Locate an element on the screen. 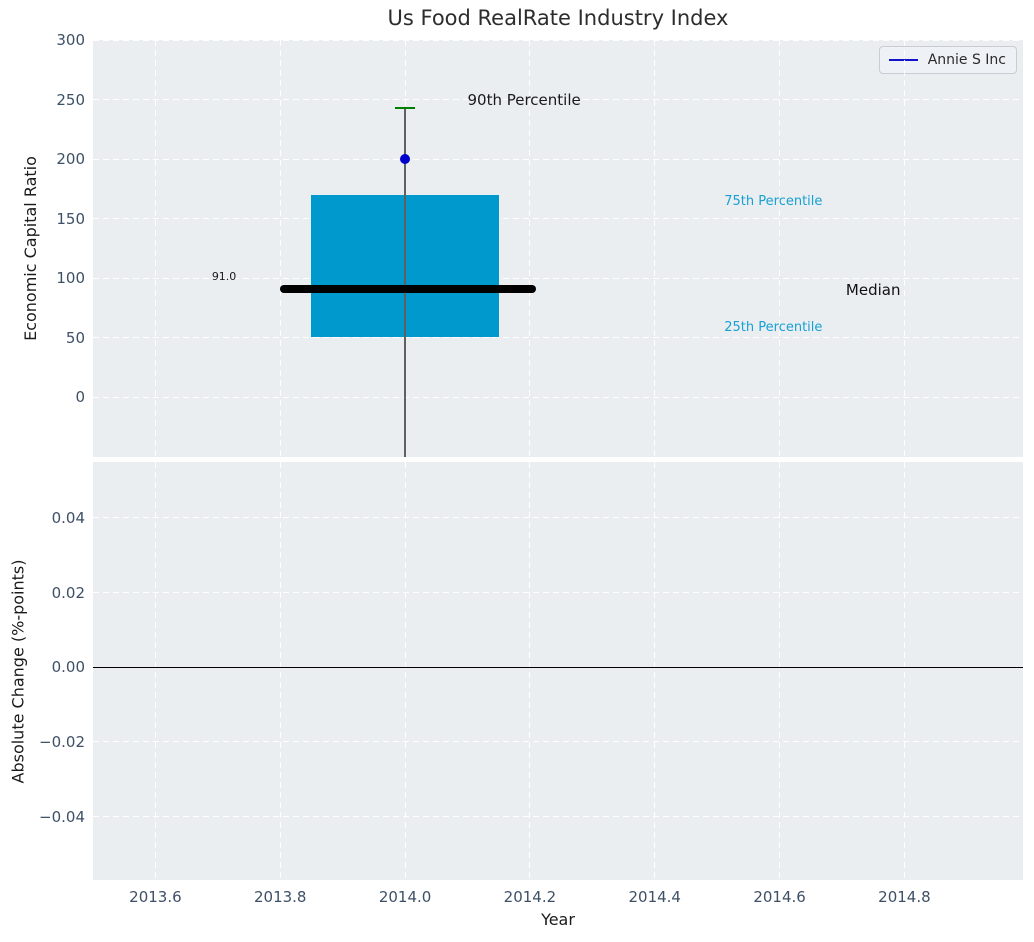  y-tick-label: 200 is located at coordinates (70, 159).